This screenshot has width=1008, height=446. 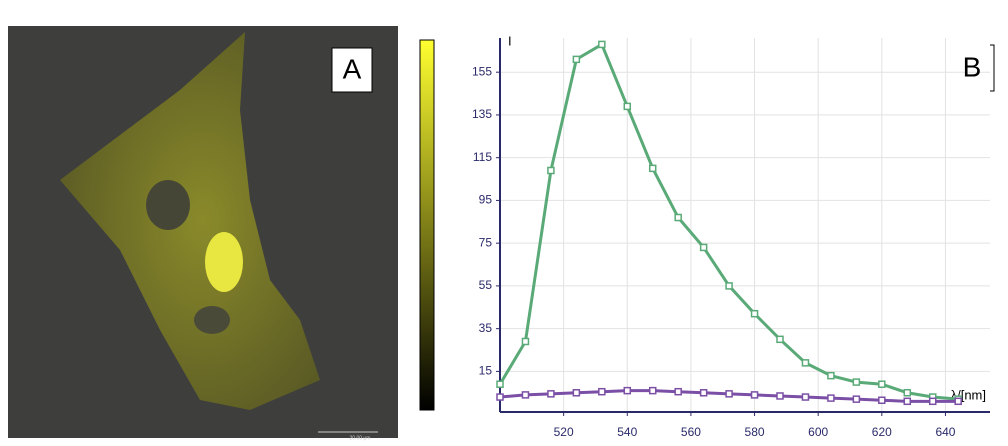 What do you see at coordinates (486, 200) in the screenshot?
I see `y-tick-label: 95` at bounding box center [486, 200].